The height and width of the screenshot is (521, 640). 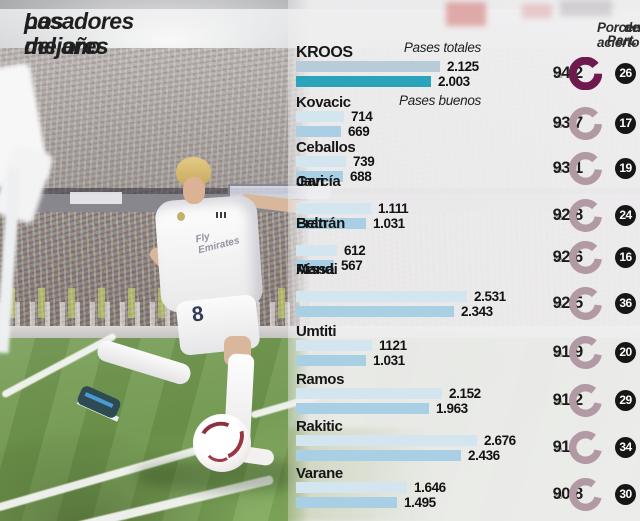 I want to click on value-pases-totales: 2.152, so click(x=465, y=393).